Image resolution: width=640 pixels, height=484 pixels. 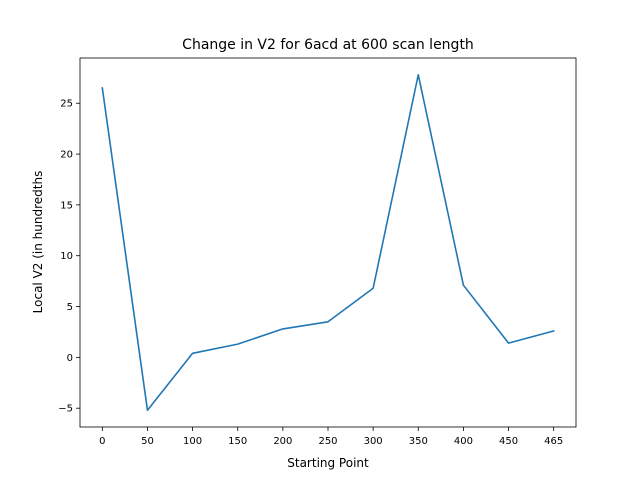 I want to click on x-tick-label: 465, so click(x=553, y=441).